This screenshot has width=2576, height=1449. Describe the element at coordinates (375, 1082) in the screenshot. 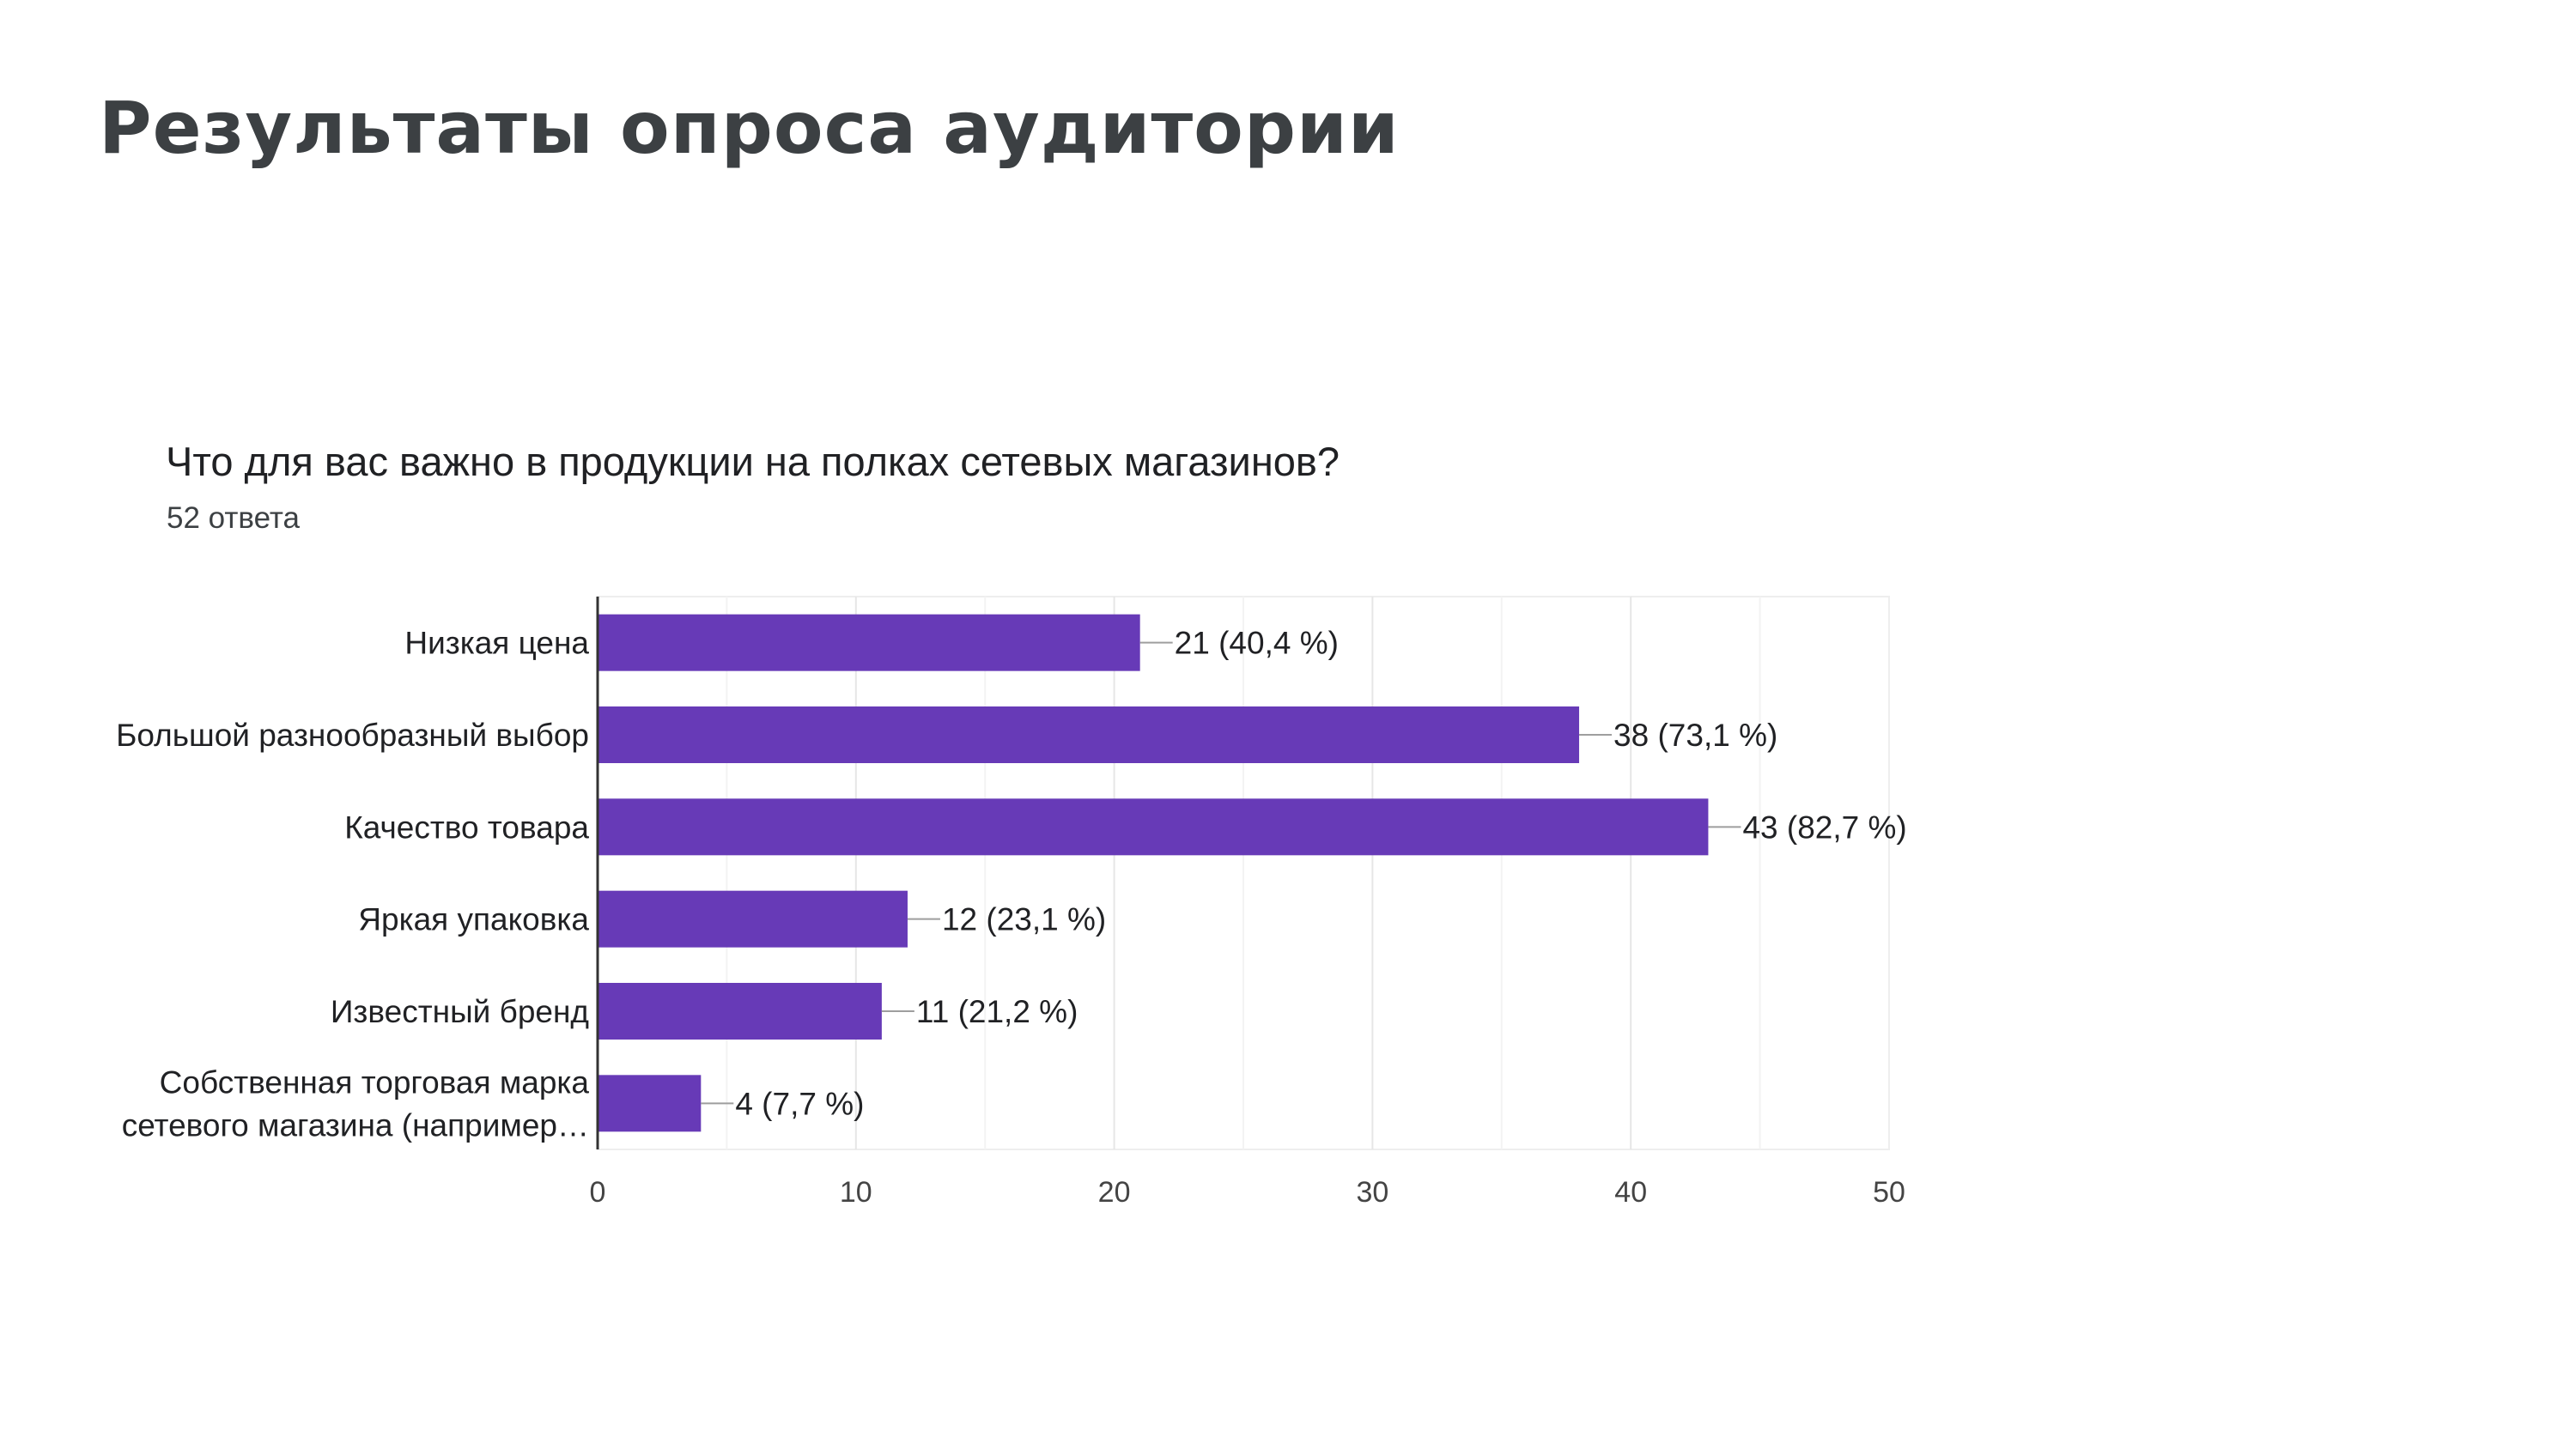

I see `category-label: Собственная торговая марка` at that location.